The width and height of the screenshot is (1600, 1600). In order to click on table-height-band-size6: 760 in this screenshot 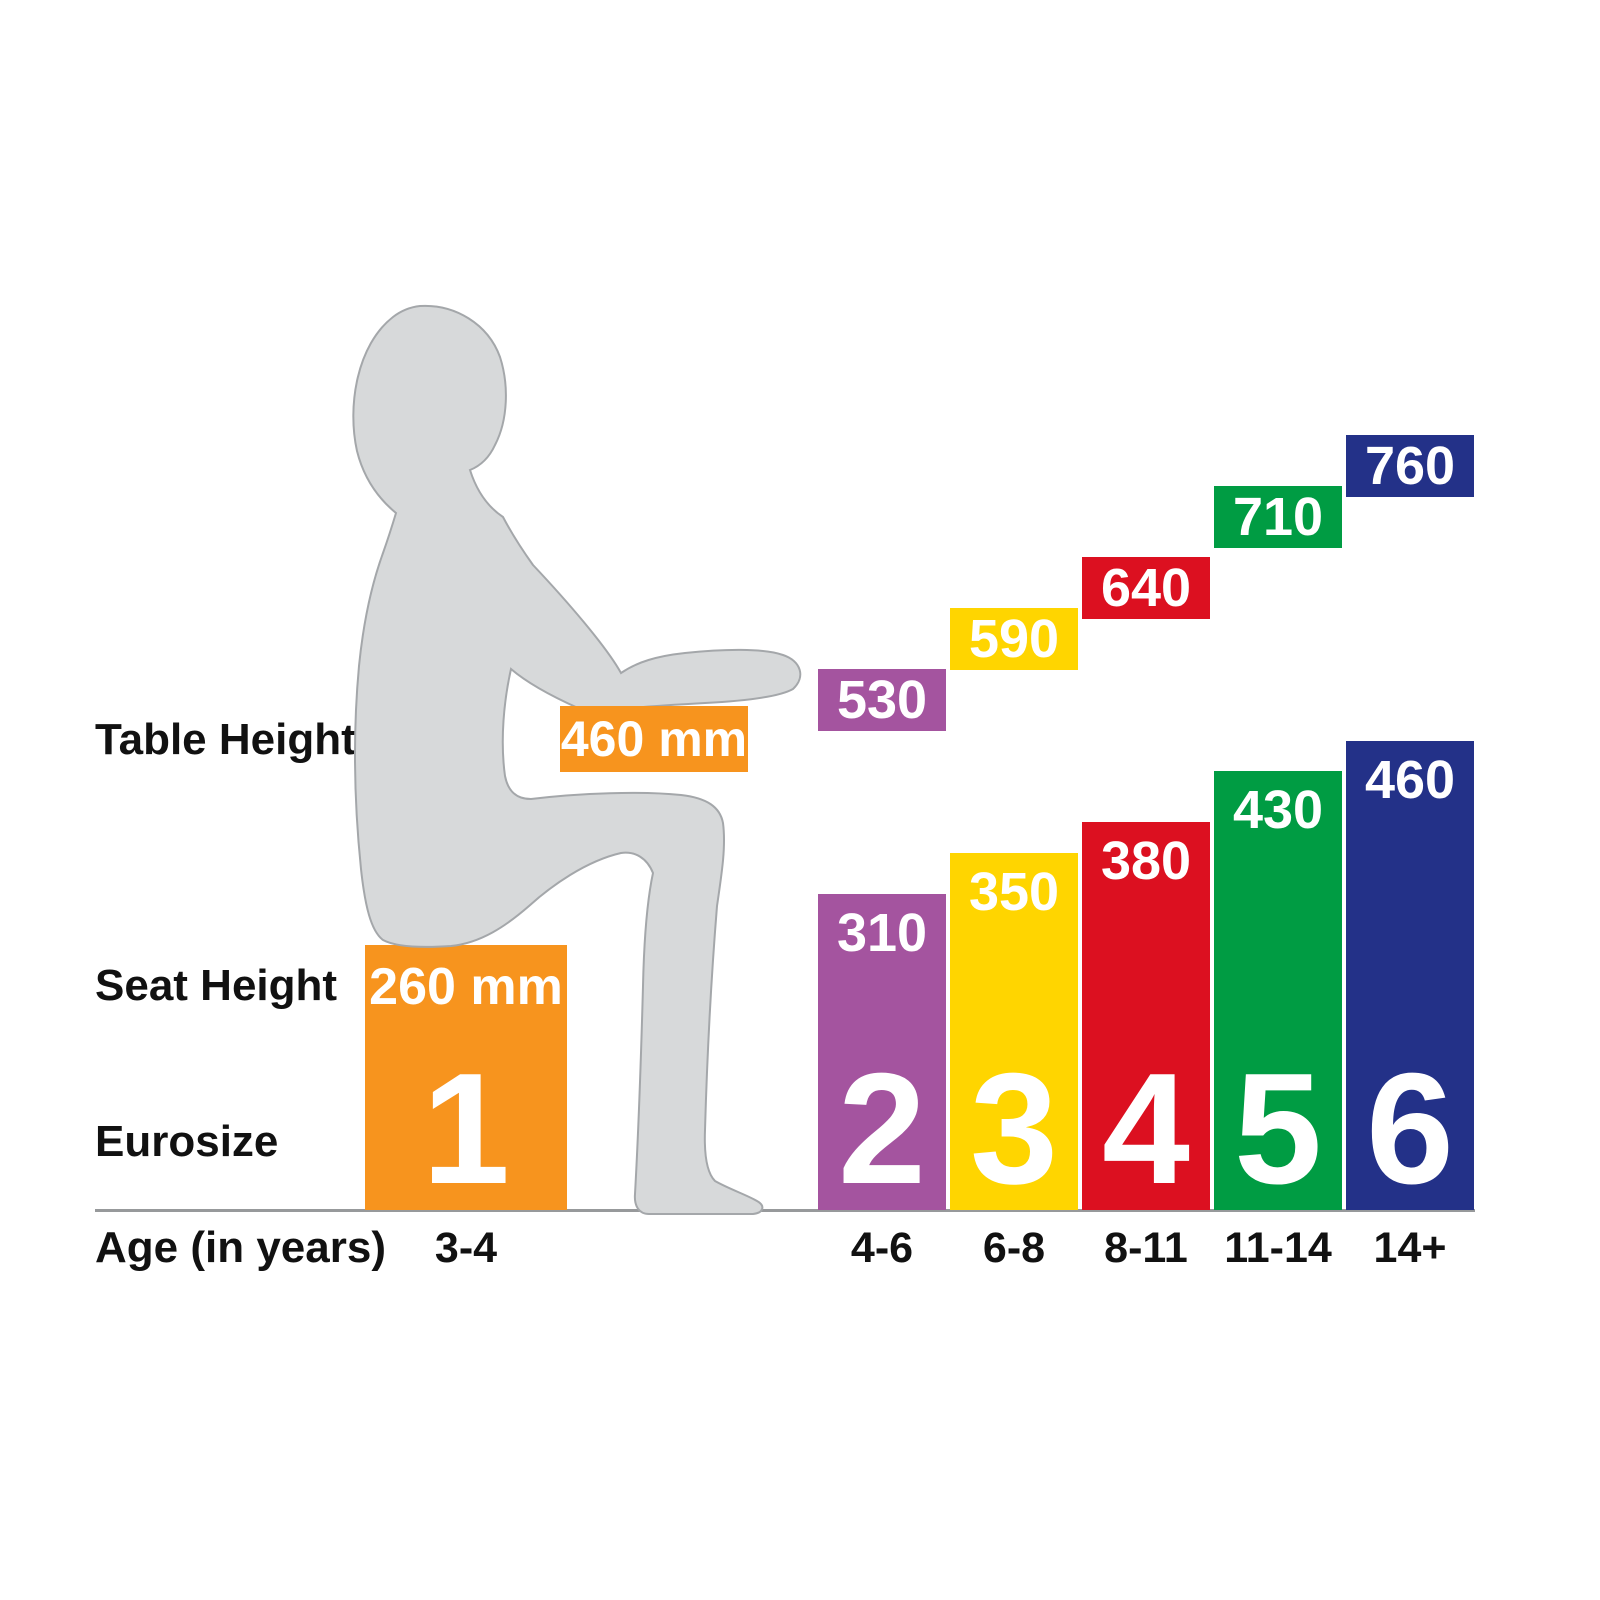, I will do `click(1410, 466)`.